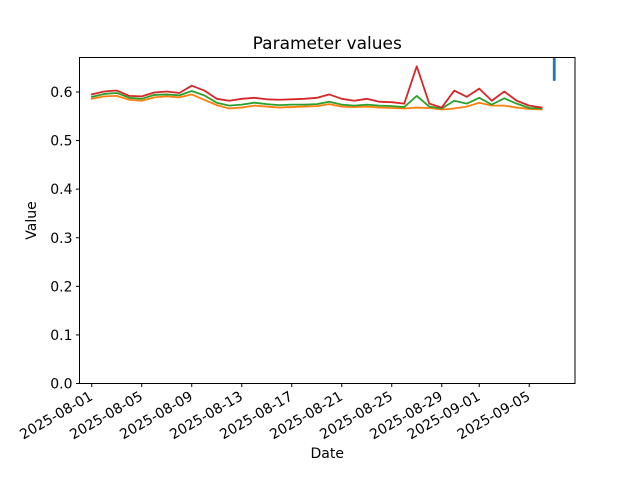  Describe the element at coordinates (61, 287) in the screenshot. I see `y-tick-label: 0.2` at that location.